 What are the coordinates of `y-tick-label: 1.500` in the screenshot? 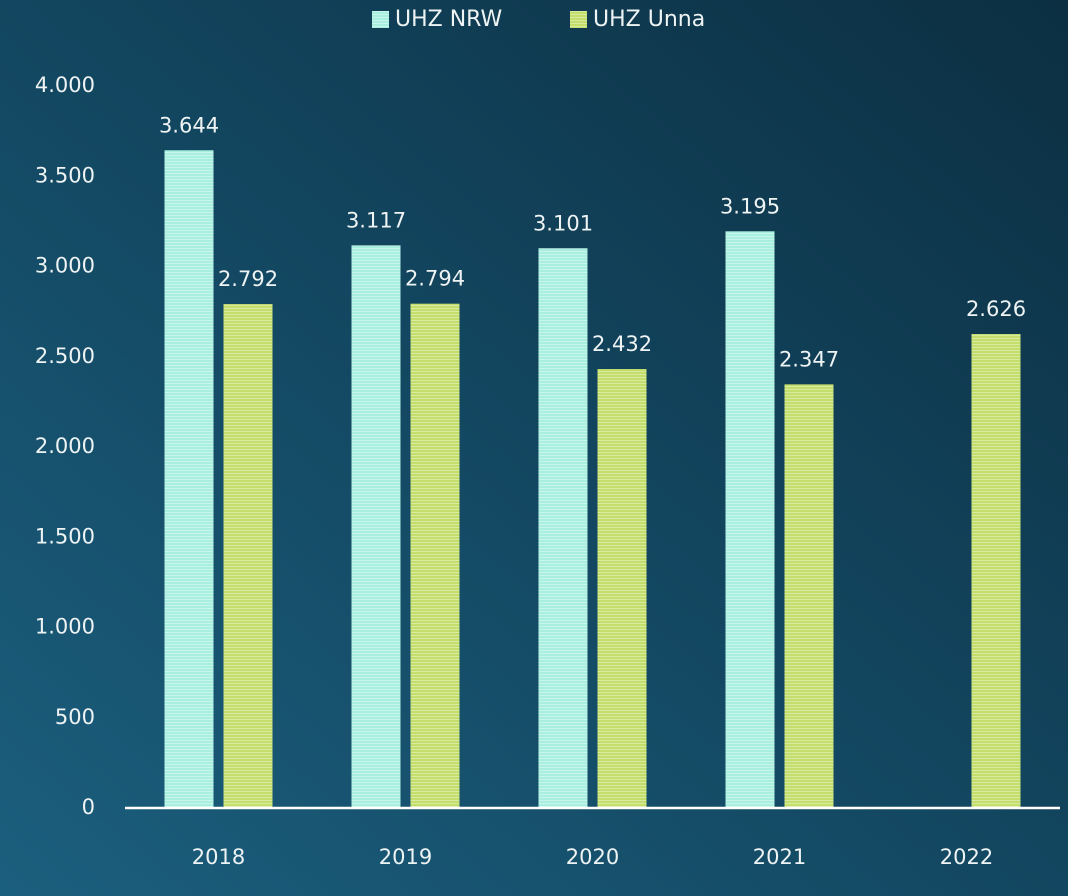 It's located at (65, 536).